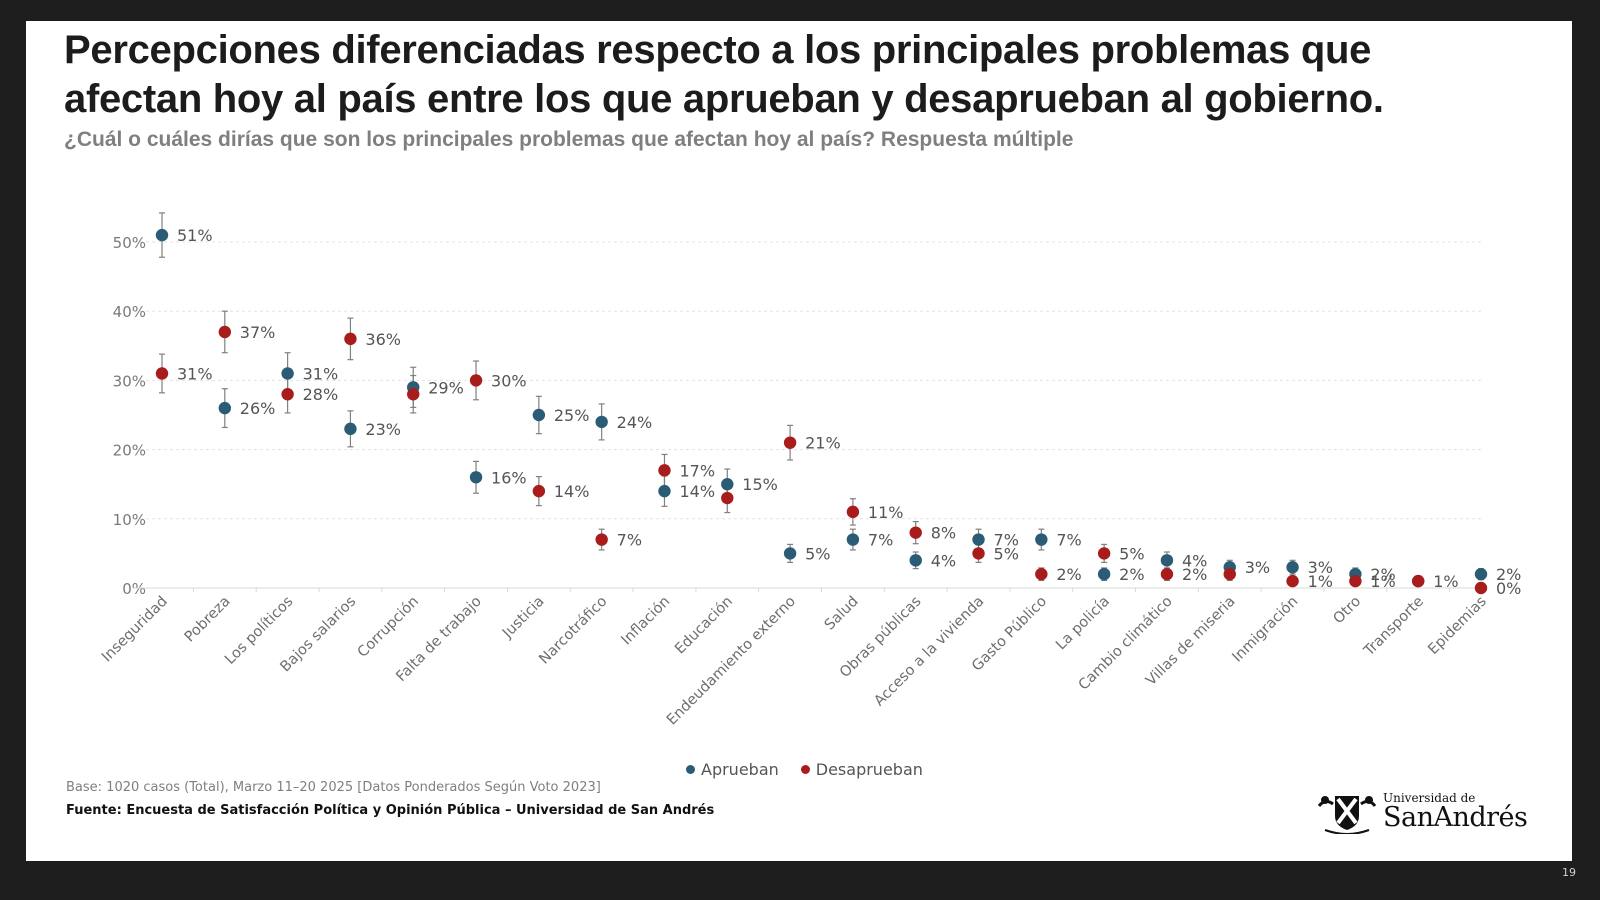  I want to click on legend-item-aprueban: Aprueban, so click(732, 769).